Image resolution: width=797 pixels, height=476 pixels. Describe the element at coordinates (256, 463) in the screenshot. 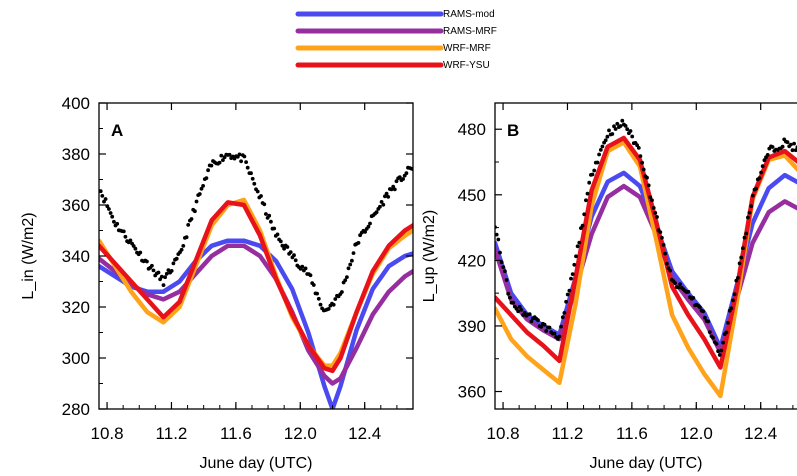

I see `panel-a-xlabel: June day (UTC)` at that location.